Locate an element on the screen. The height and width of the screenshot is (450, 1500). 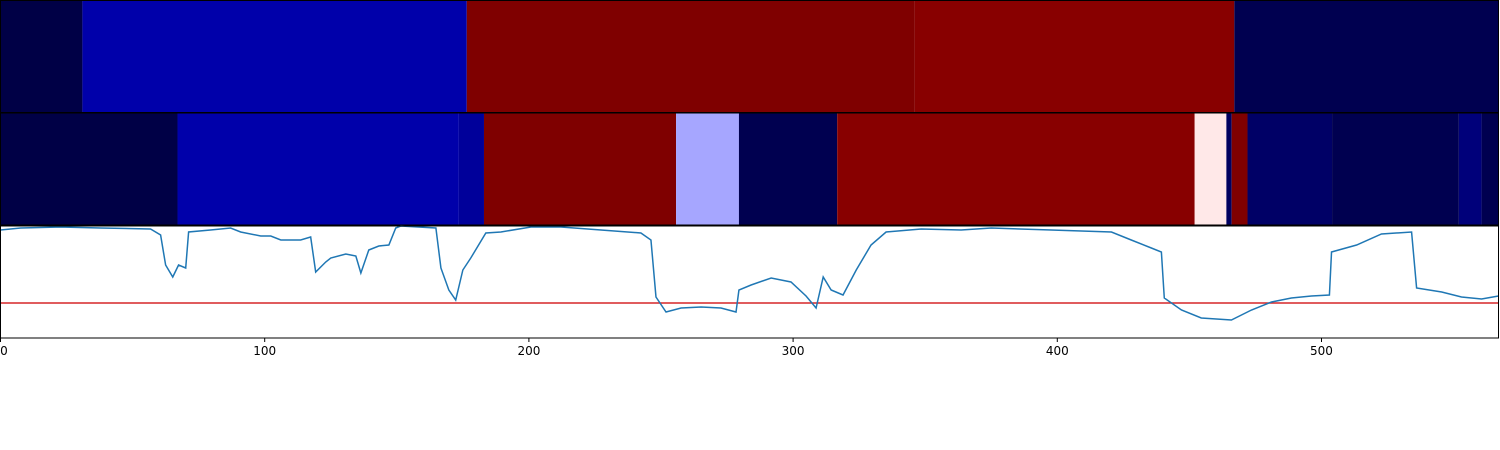
x-tick-label: 0 is located at coordinates (4, 351).